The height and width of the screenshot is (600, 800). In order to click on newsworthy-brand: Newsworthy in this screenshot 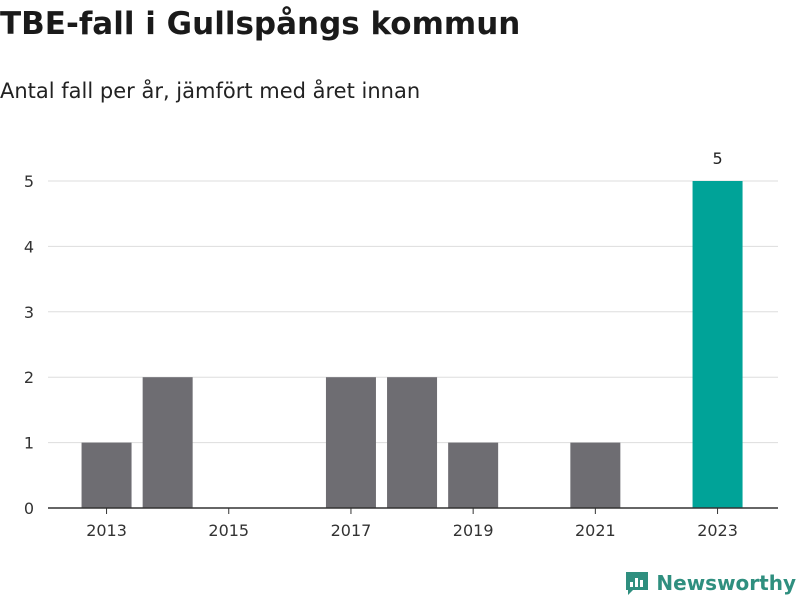, I will do `click(710, 583)`.